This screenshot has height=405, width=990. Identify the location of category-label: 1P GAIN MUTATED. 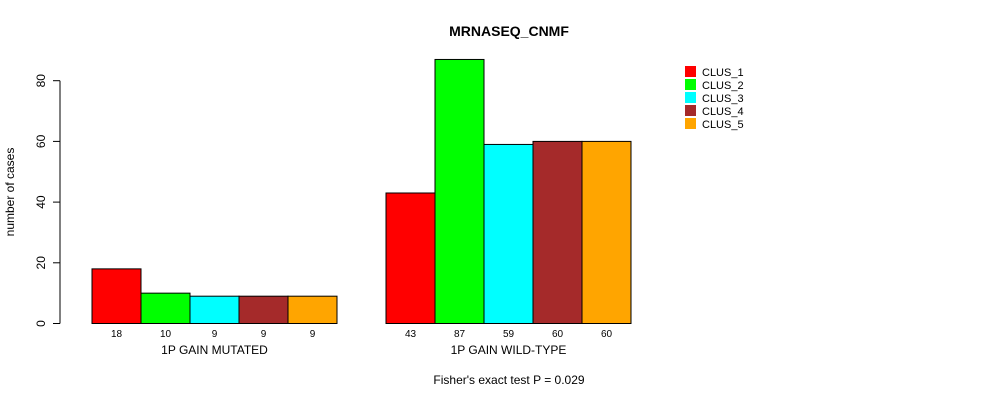
(214, 350).